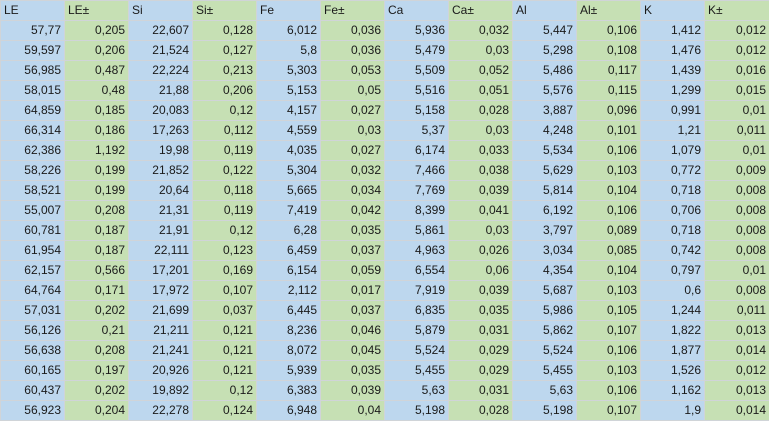  What do you see at coordinates (352, 210) in the screenshot?
I see `data-cell: 0,042` at bounding box center [352, 210].